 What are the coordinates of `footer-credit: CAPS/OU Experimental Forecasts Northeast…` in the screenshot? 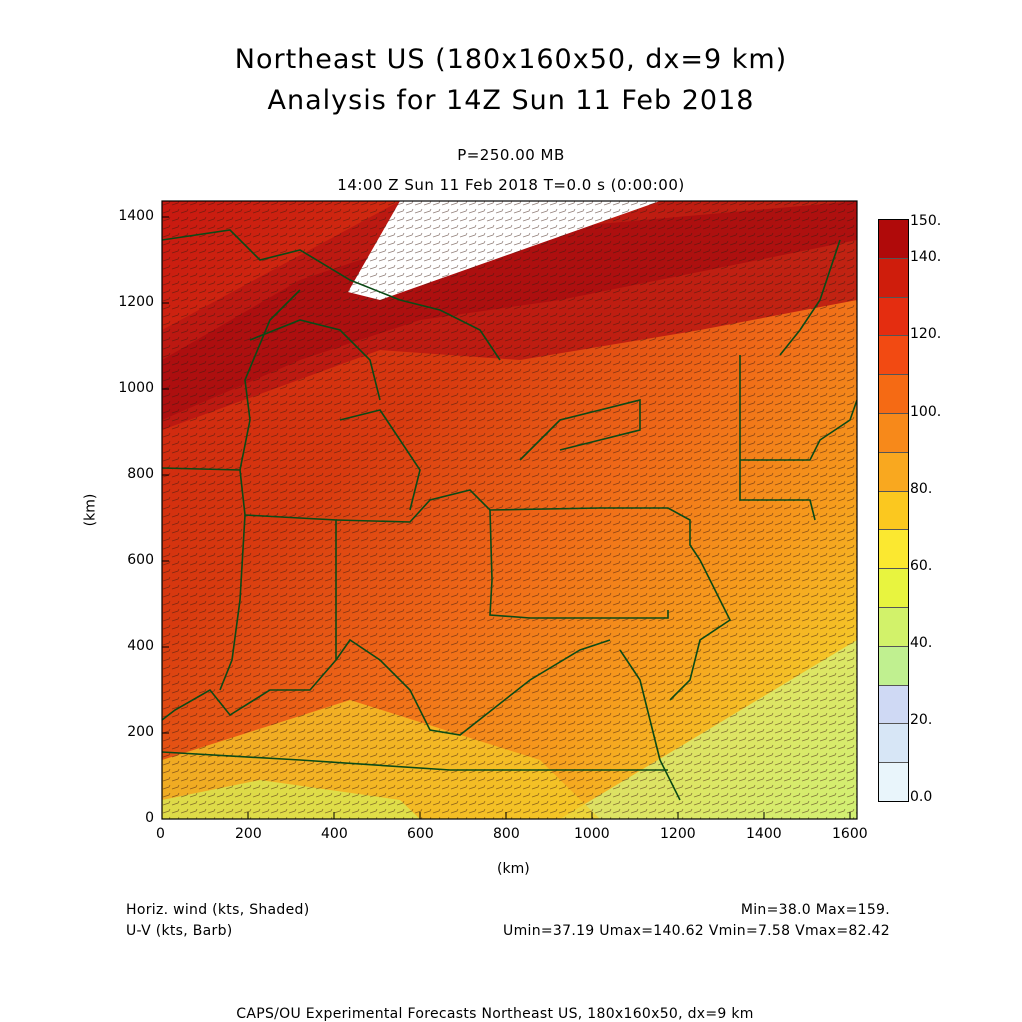 It's located at (495, 1014).